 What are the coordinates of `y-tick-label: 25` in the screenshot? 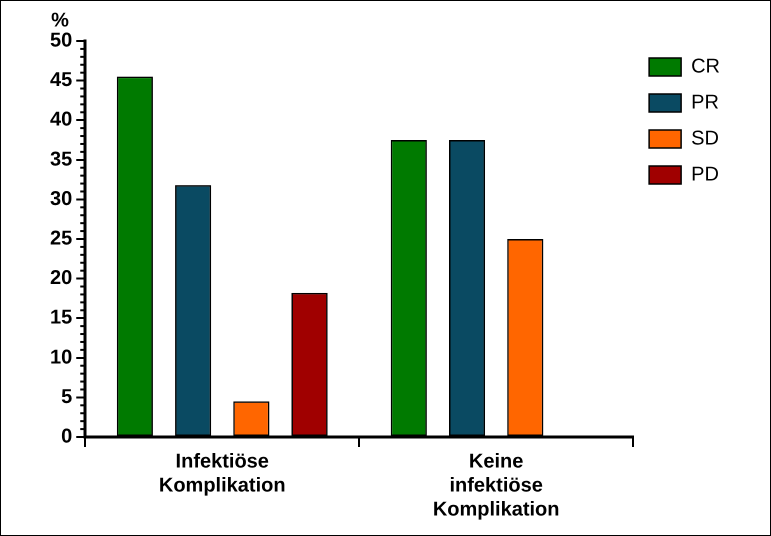 It's located at (61, 239).